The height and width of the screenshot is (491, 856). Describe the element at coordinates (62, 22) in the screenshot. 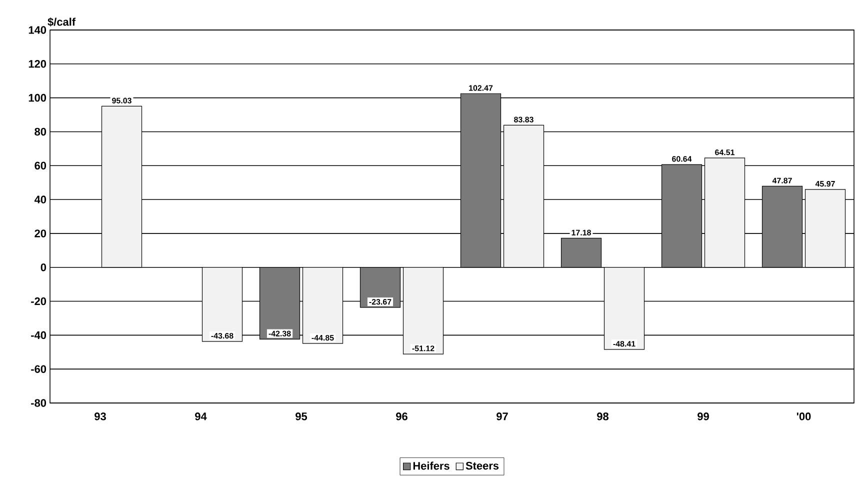

I see `y-axis-title: $/calf` at that location.